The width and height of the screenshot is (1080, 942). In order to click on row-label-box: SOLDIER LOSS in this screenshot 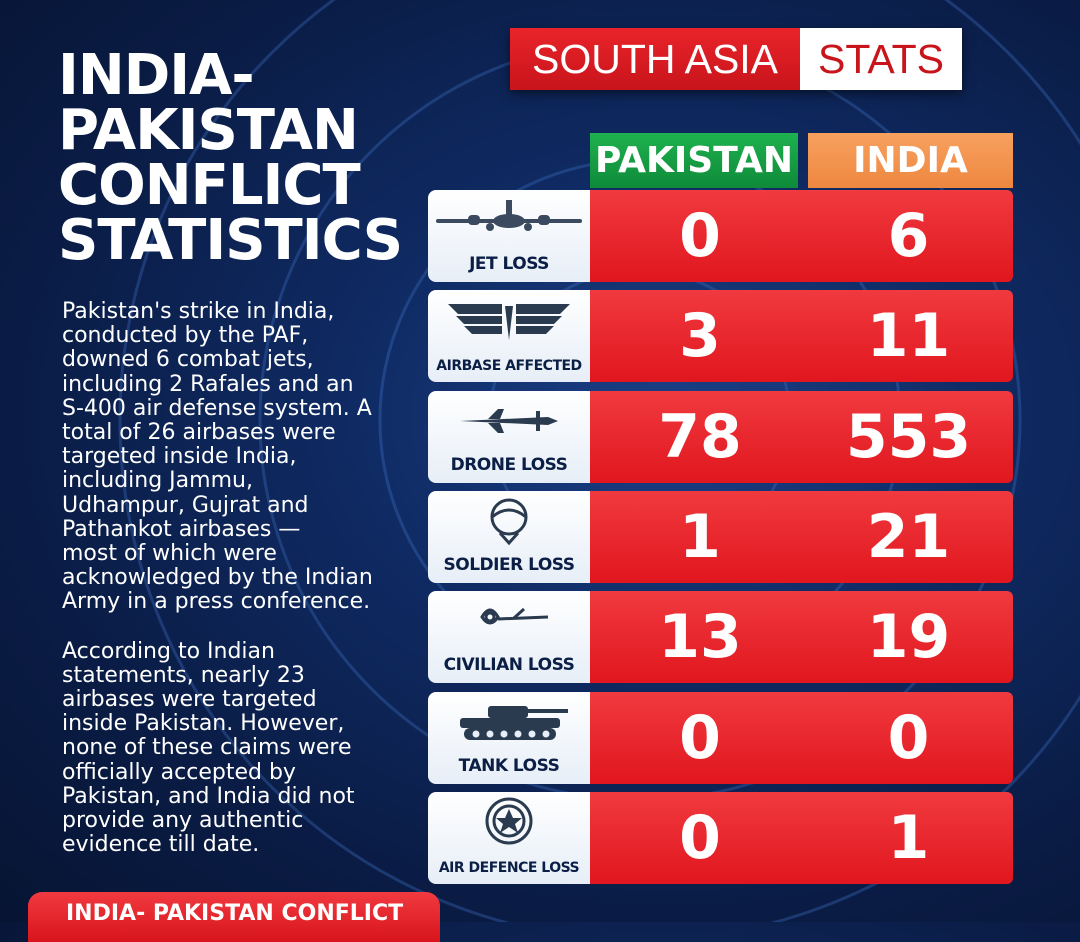, I will do `click(509, 536)`.